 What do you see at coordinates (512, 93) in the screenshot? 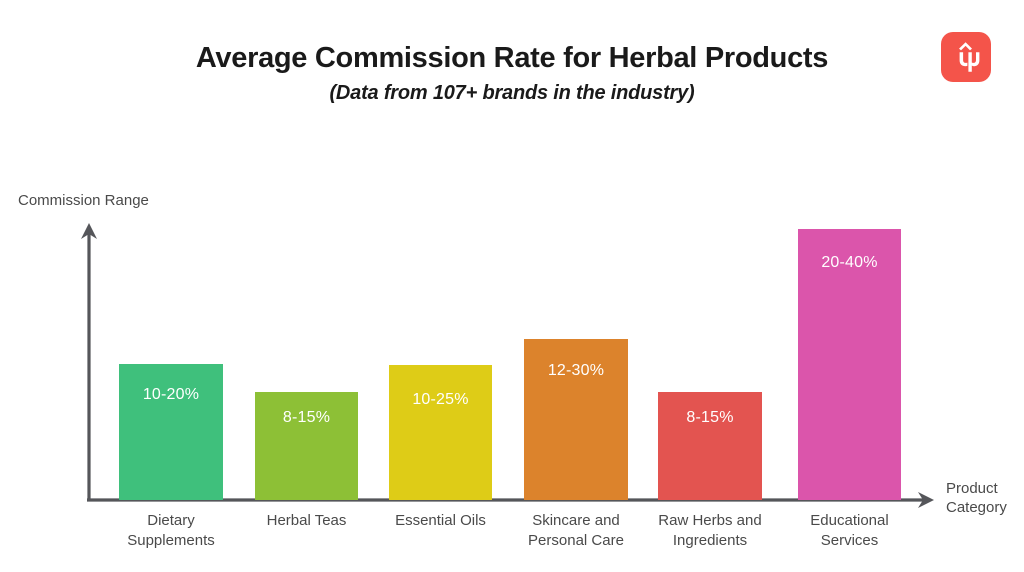
I see `chart-subtitle: (Data from 107+ brands in the industry)` at bounding box center [512, 93].